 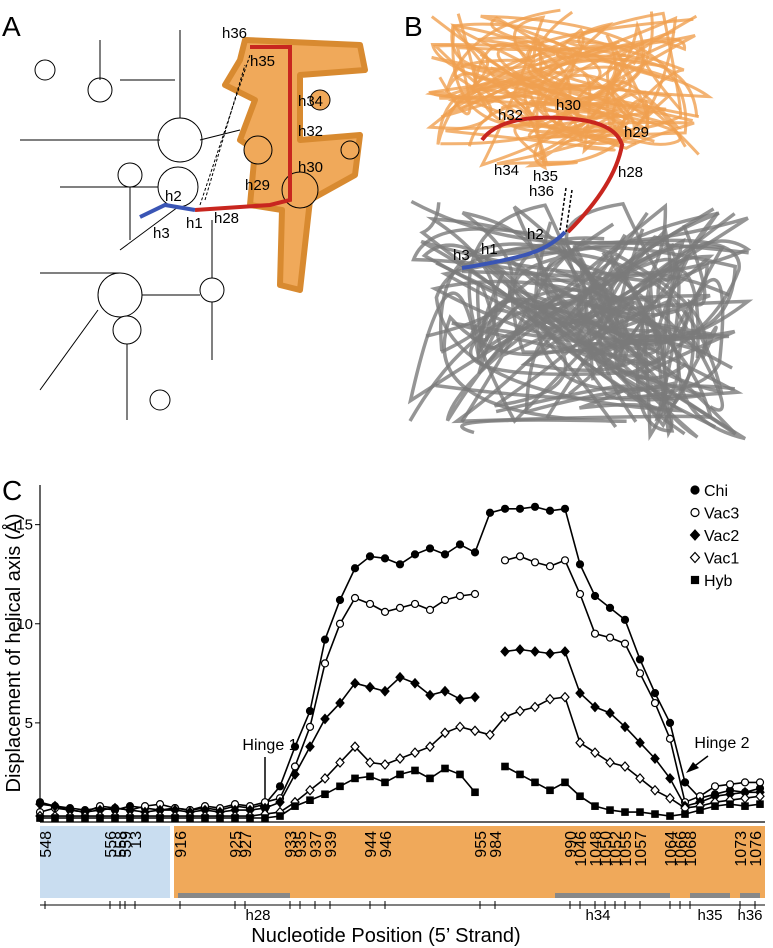 What do you see at coordinates (111, 844) in the screenshot?
I see `x-tick-label: 556` at bounding box center [111, 844].